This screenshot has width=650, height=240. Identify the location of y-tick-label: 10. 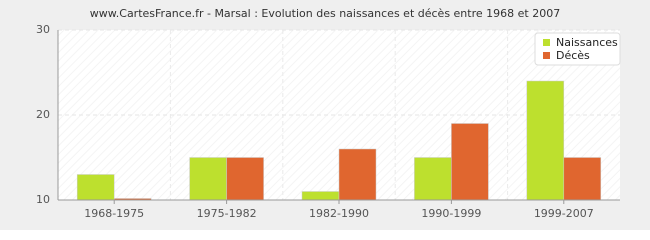
(43, 199).